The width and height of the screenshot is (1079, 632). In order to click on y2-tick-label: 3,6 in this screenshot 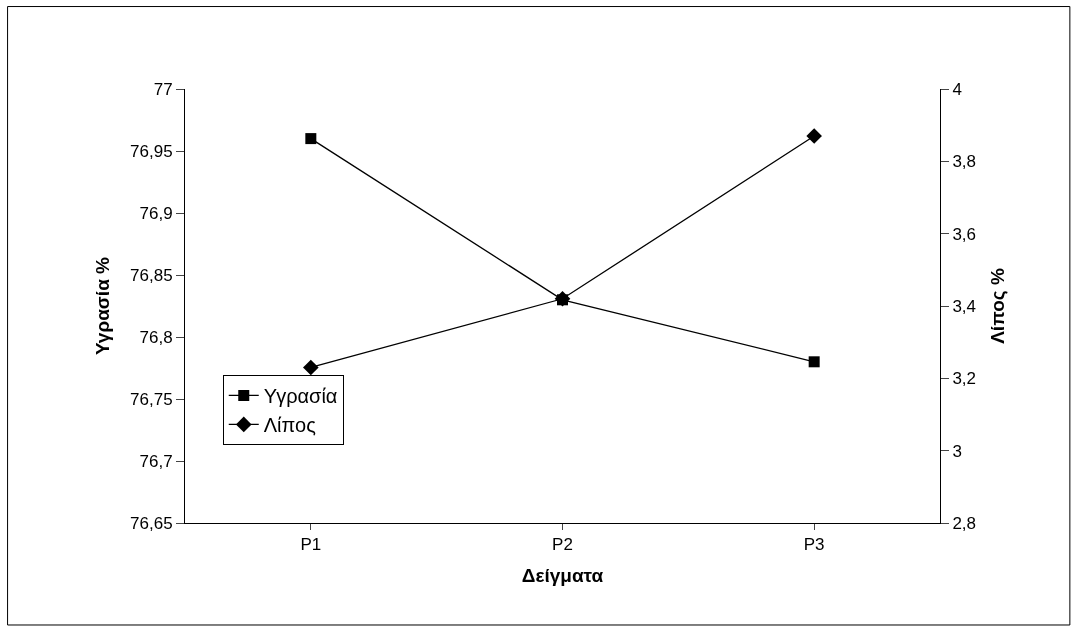, I will do `click(964, 234)`.